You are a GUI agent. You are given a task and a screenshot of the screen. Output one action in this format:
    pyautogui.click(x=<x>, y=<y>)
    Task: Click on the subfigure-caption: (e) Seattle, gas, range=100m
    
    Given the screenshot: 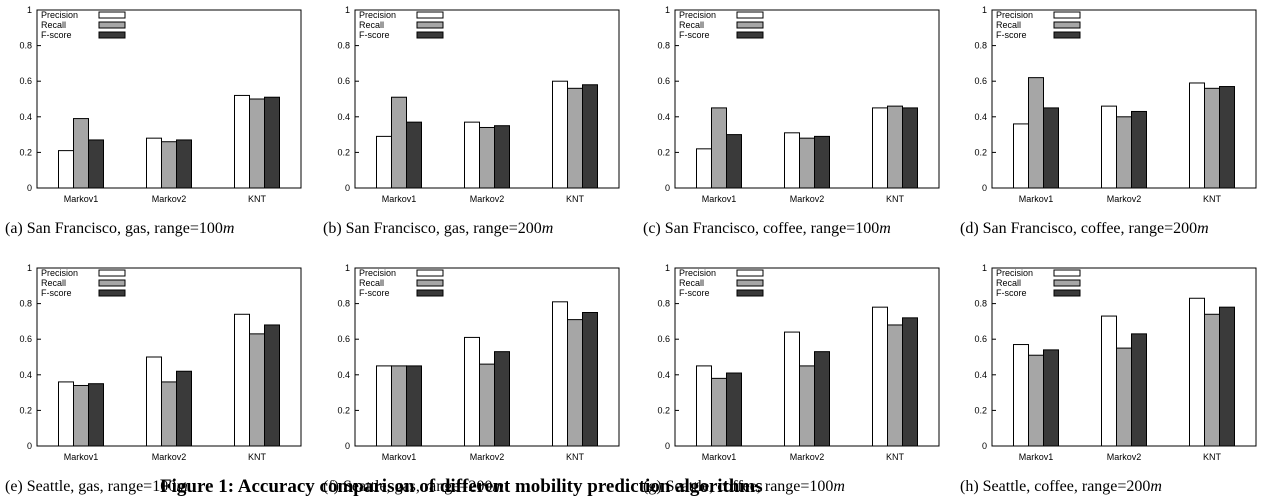 What is the action you would take?
    pyautogui.click(x=96, y=487)
    